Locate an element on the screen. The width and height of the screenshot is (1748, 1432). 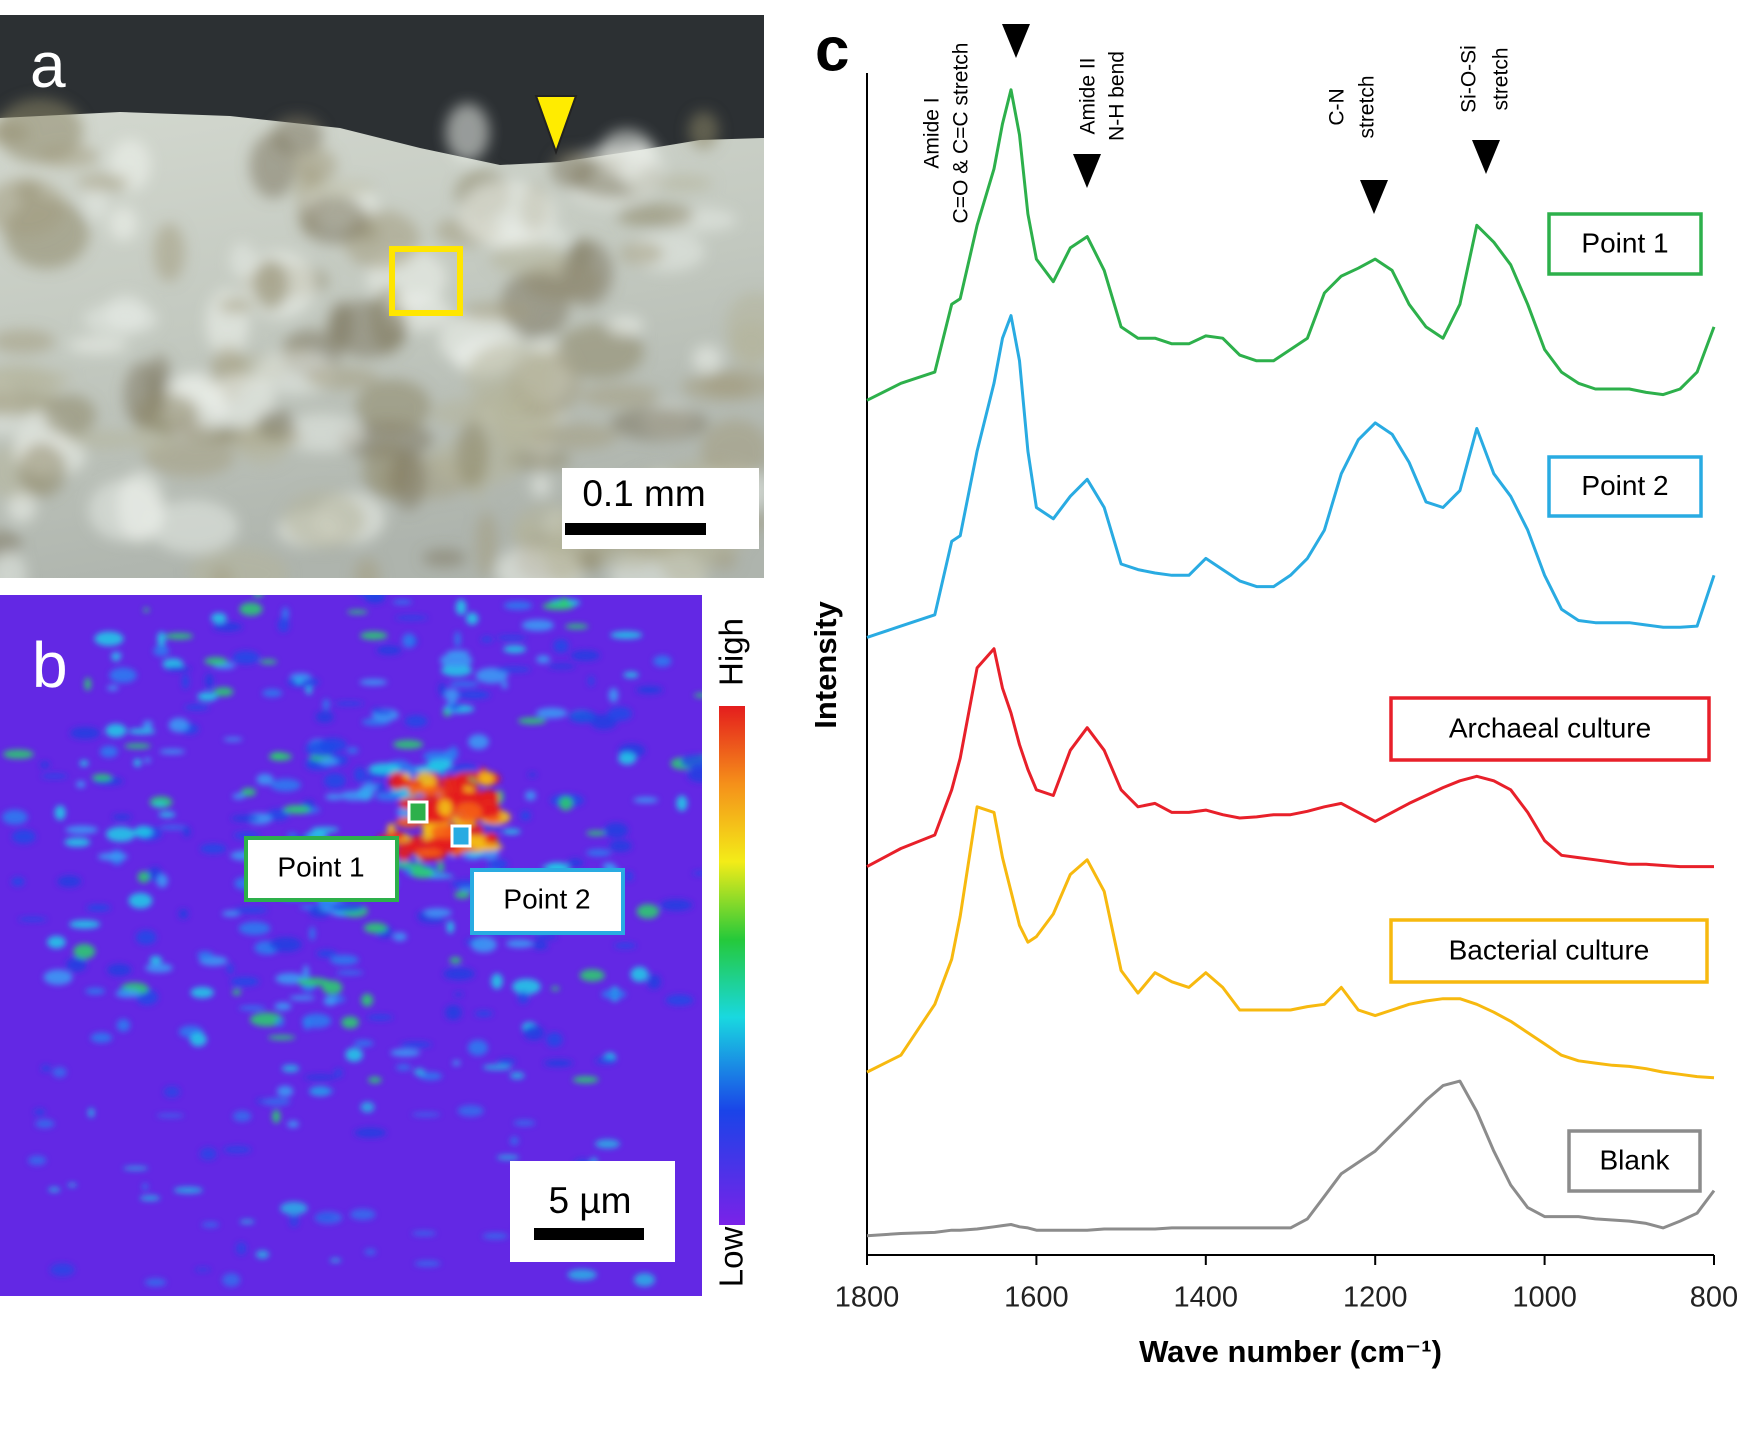
colorbar is located at coordinates (732, 965).